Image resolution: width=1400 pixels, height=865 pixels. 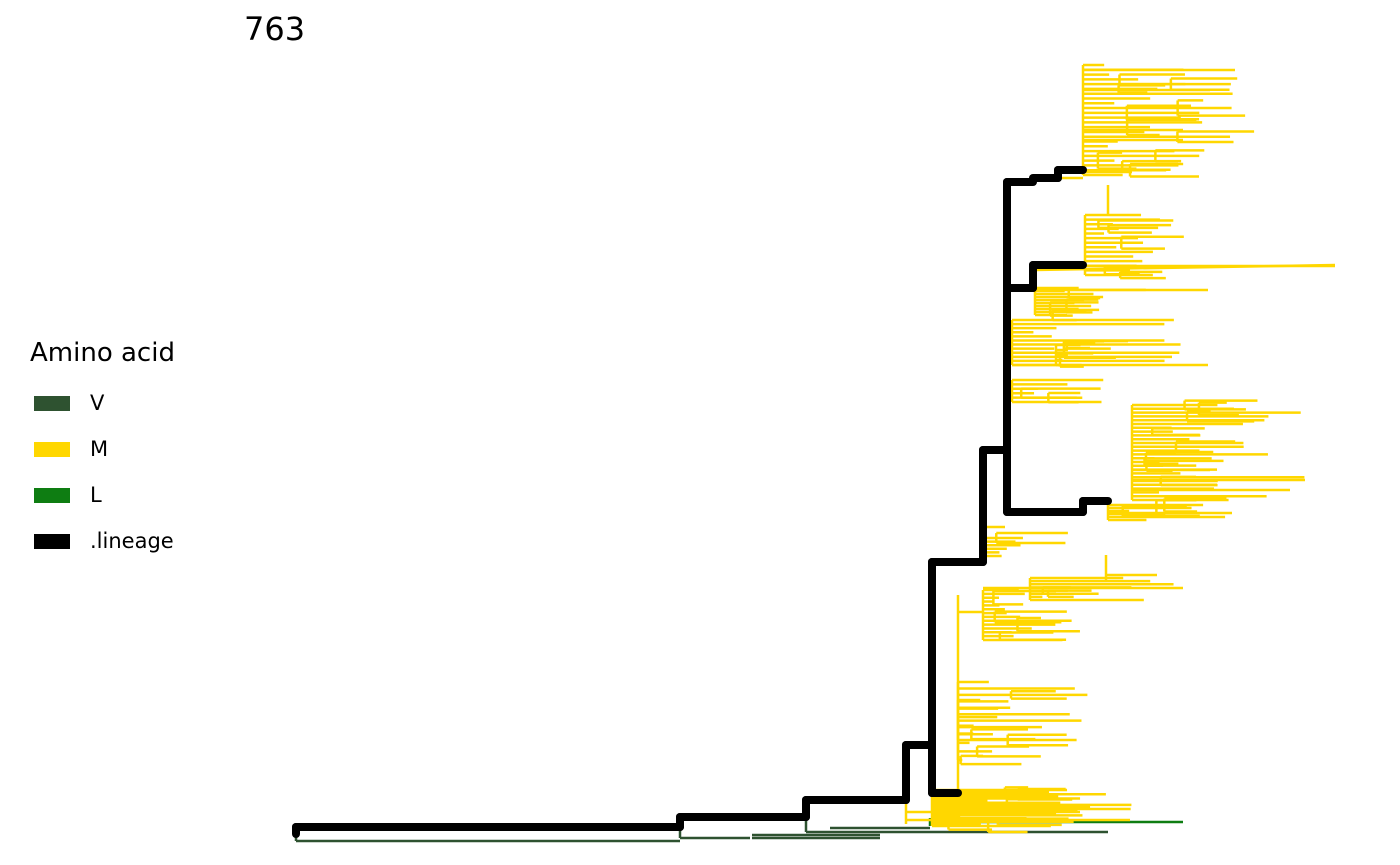 I want to click on legend-label-lineage: .lineage, so click(x=132, y=541).